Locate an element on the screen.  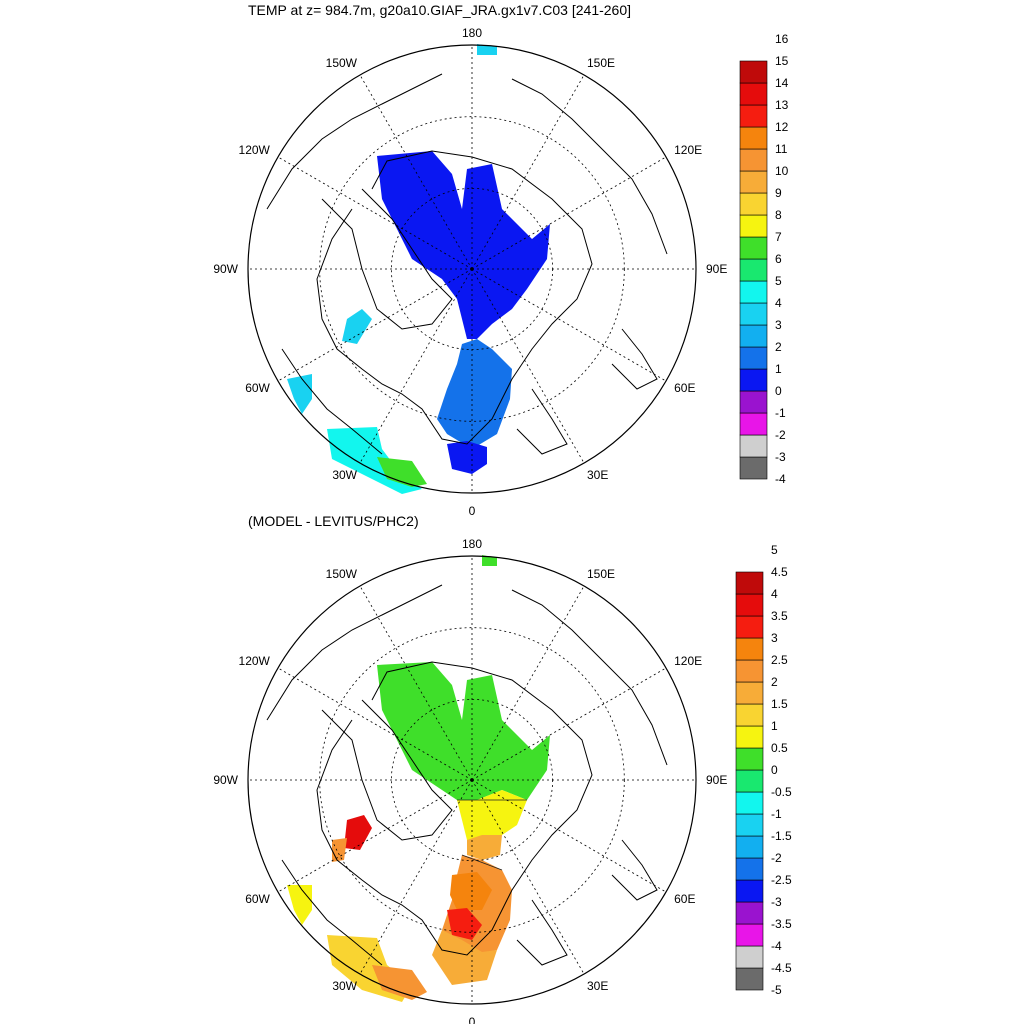
colorbar-tick-label: 13 is located at coordinates (782, 105).